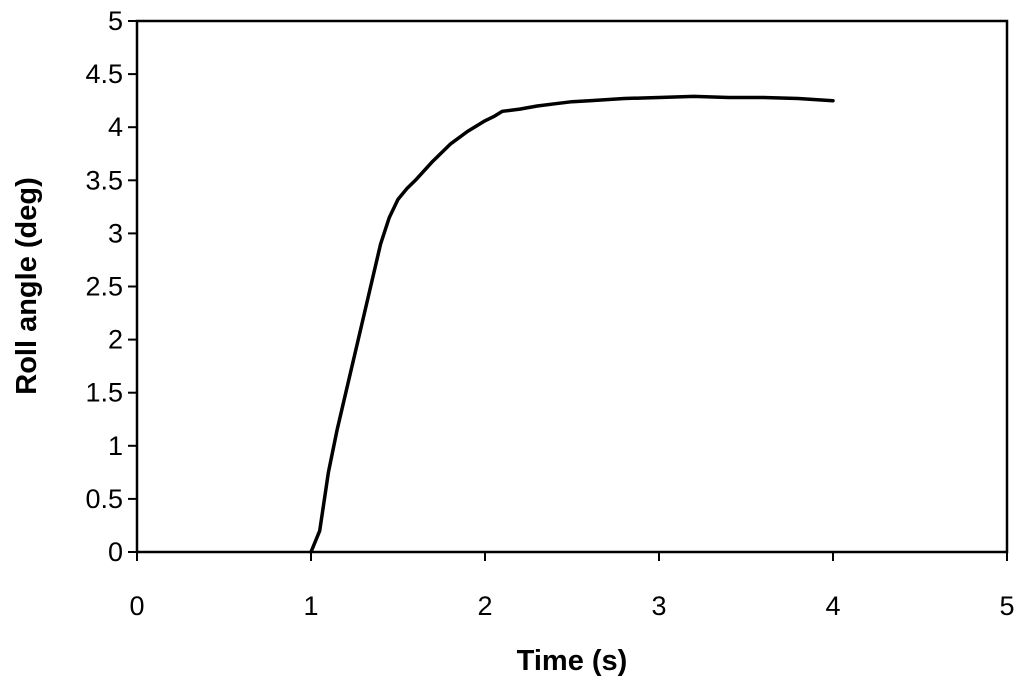 This screenshot has height=683, width=1024. I want to click on y-tick-label: 0.5, so click(104, 499).